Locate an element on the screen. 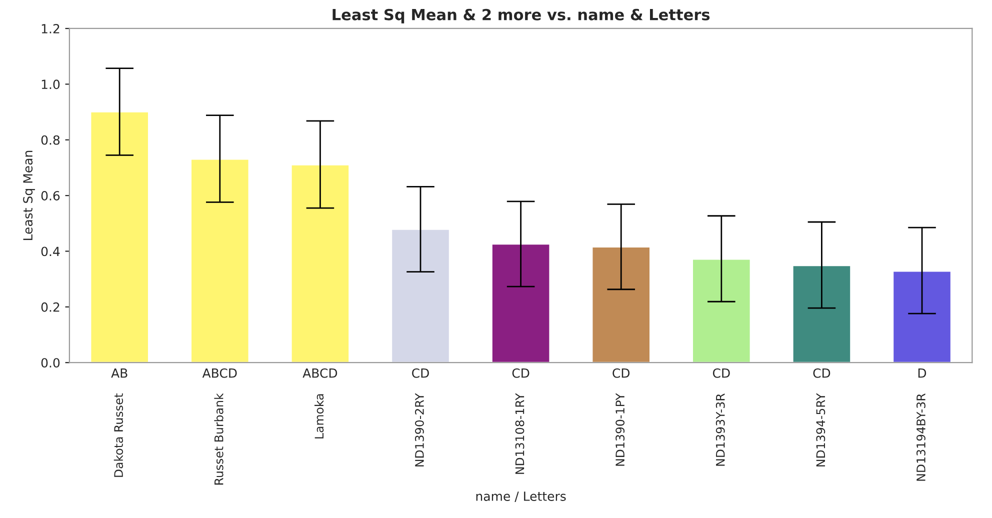  x-tick-label: ND1390-1PY is located at coordinates (620, 429).